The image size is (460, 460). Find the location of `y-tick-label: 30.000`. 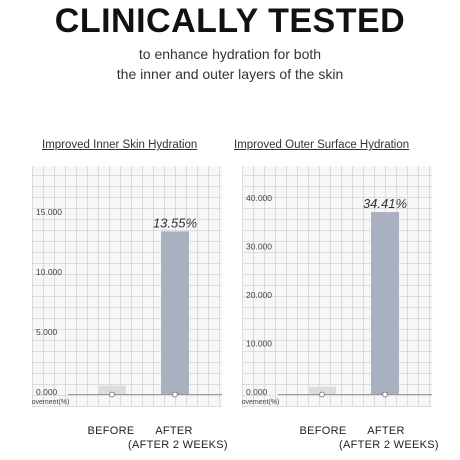

y-tick-label: 30.000 is located at coordinates (259, 246).